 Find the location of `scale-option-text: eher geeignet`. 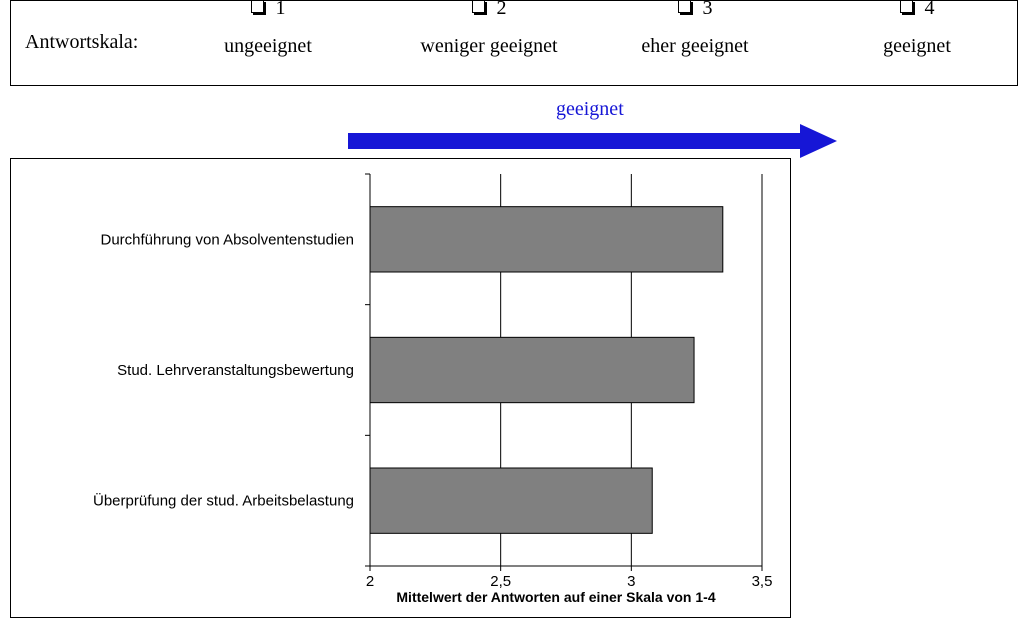

scale-option-text: eher geeignet is located at coordinates (695, 46).